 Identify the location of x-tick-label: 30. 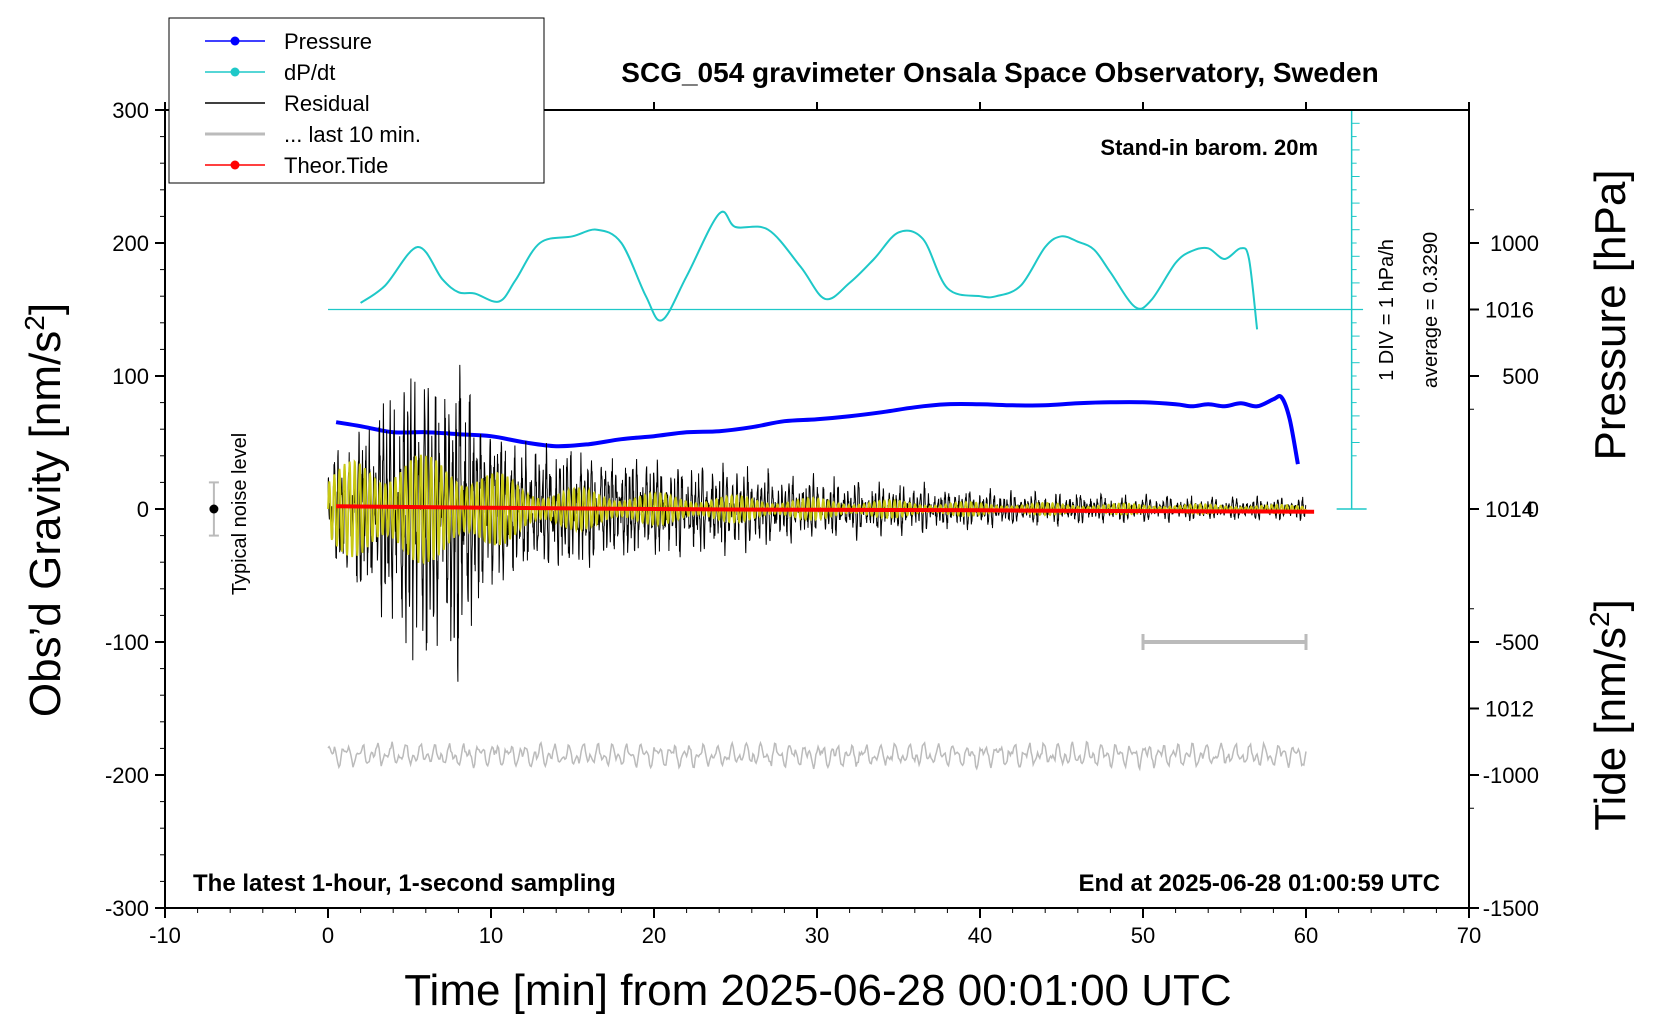
(817, 935).